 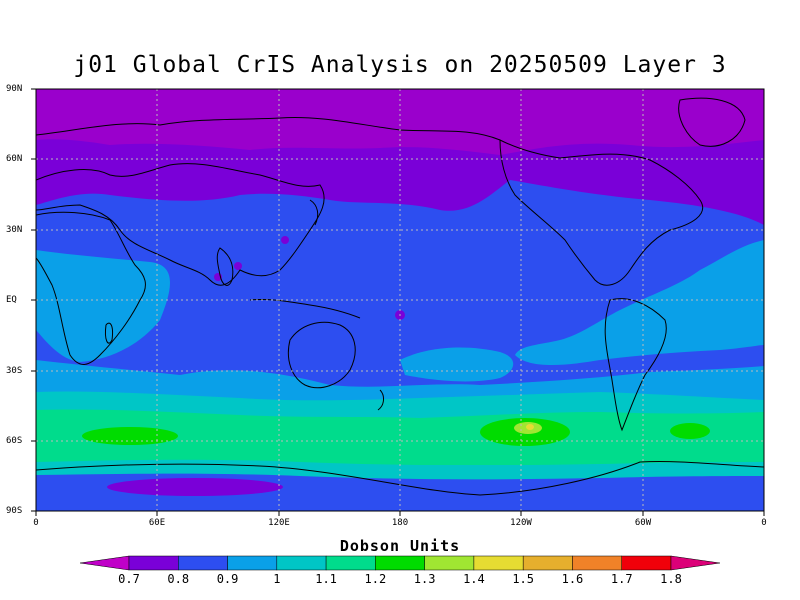 I want to click on field-spot-china, so click(x=285, y=240).